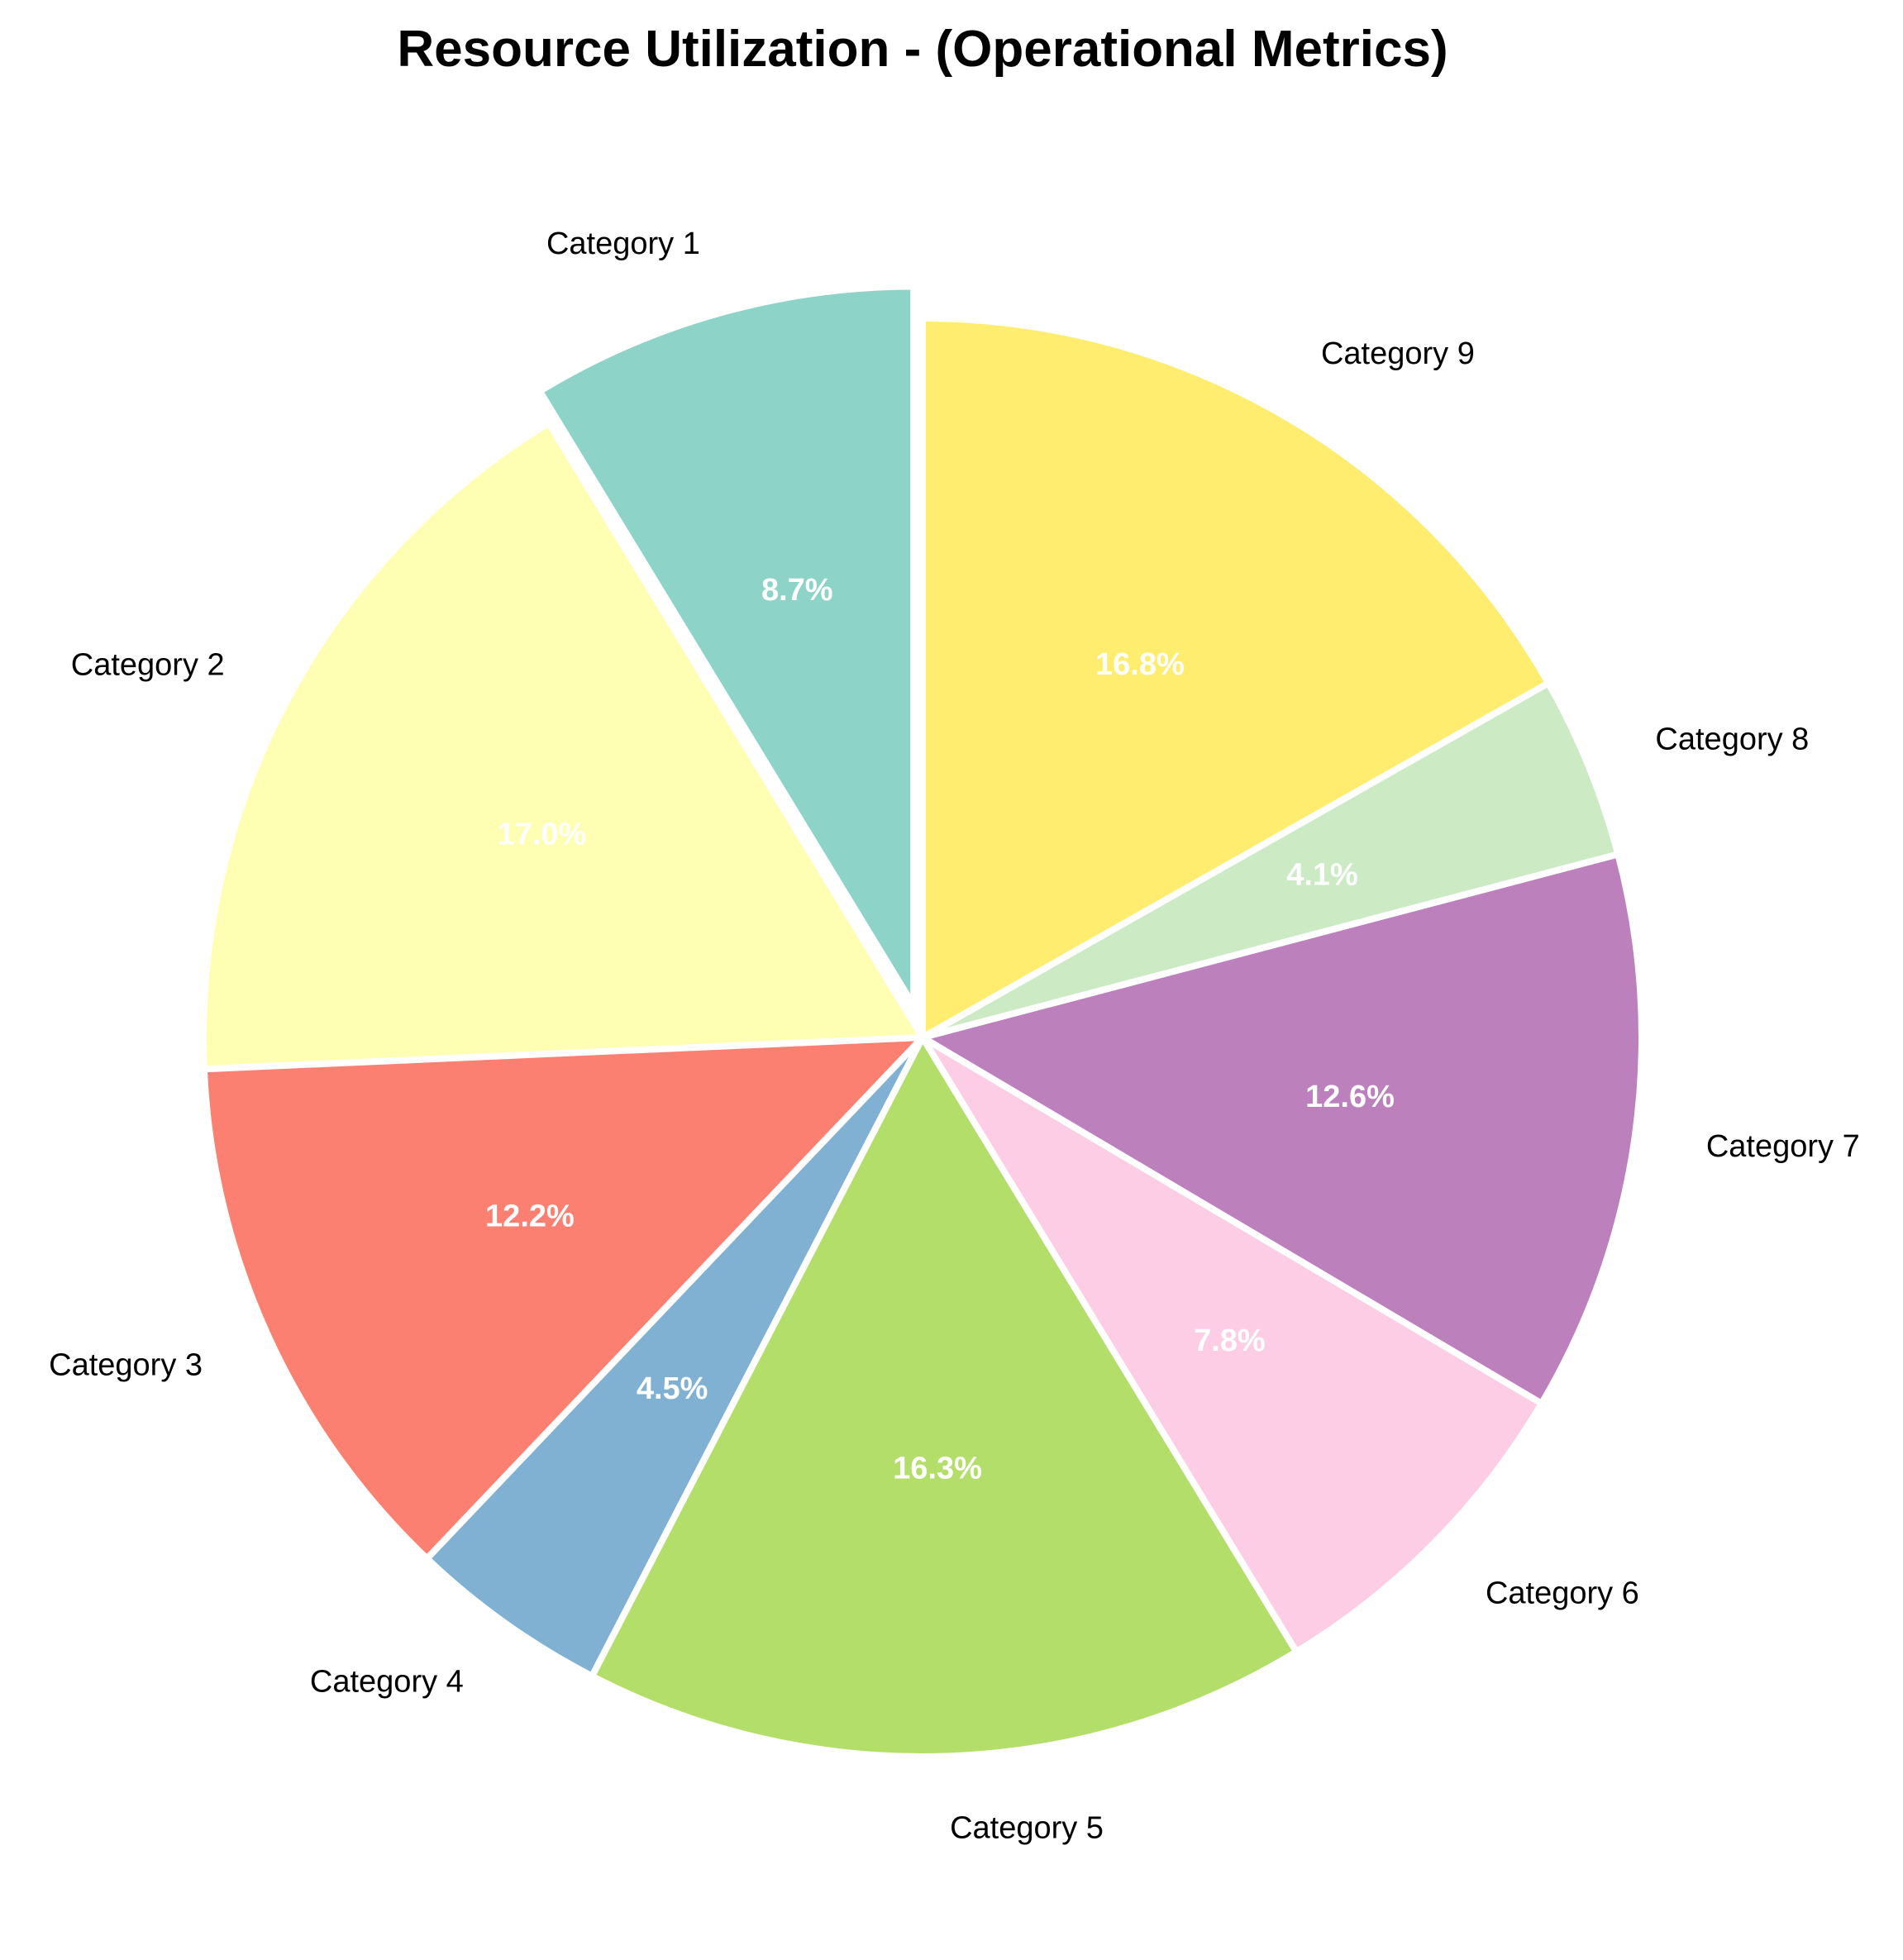 This screenshot has width=1903, height=1960. Describe the element at coordinates (672, 1388) in the screenshot. I see `percent-label-category-4: 4.5%` at that location.